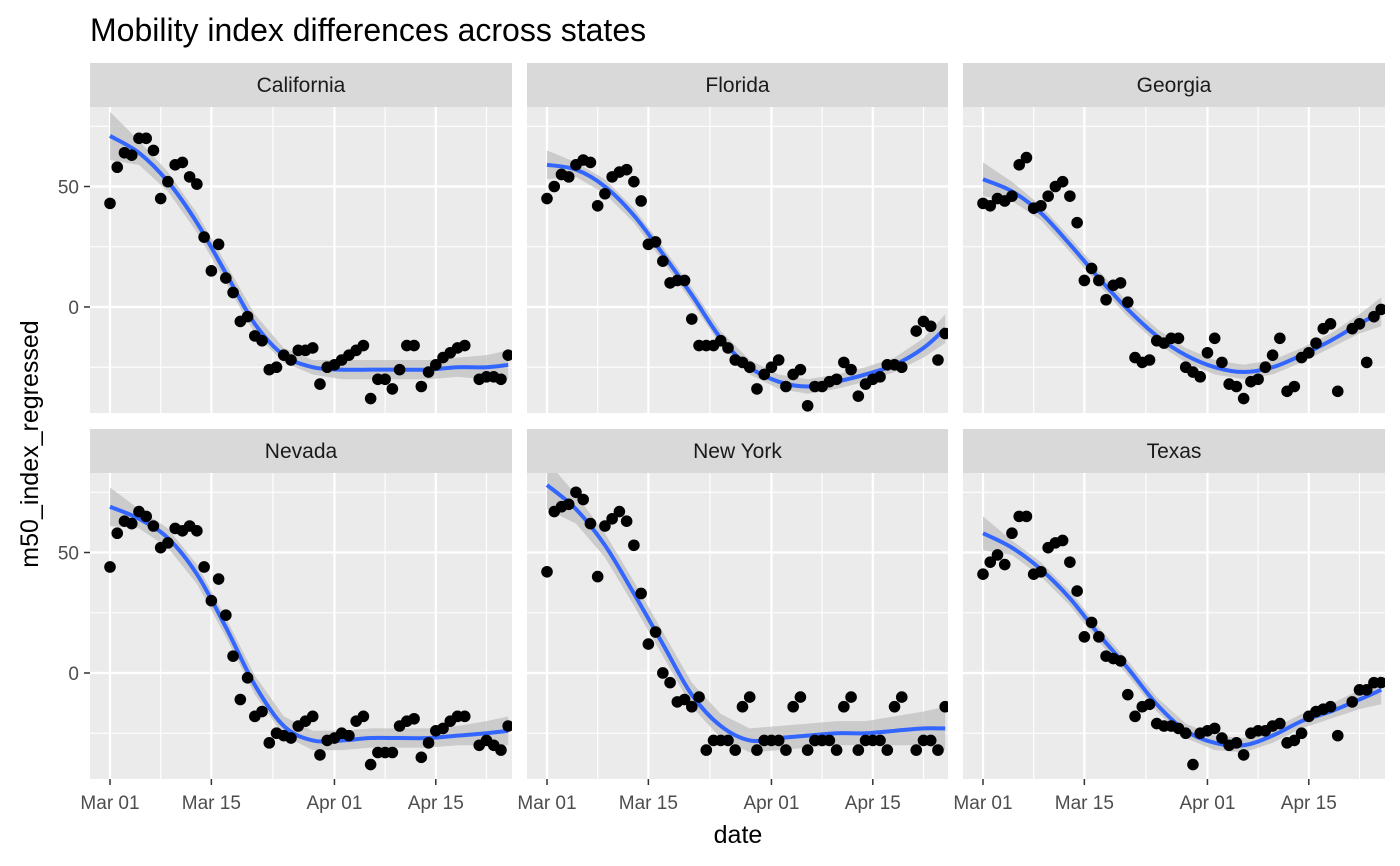  What do you see at coordinates (1174, 451) in the screenshot?
I see `facet-strip-label: Texas` at bounding box center [1174, 451].